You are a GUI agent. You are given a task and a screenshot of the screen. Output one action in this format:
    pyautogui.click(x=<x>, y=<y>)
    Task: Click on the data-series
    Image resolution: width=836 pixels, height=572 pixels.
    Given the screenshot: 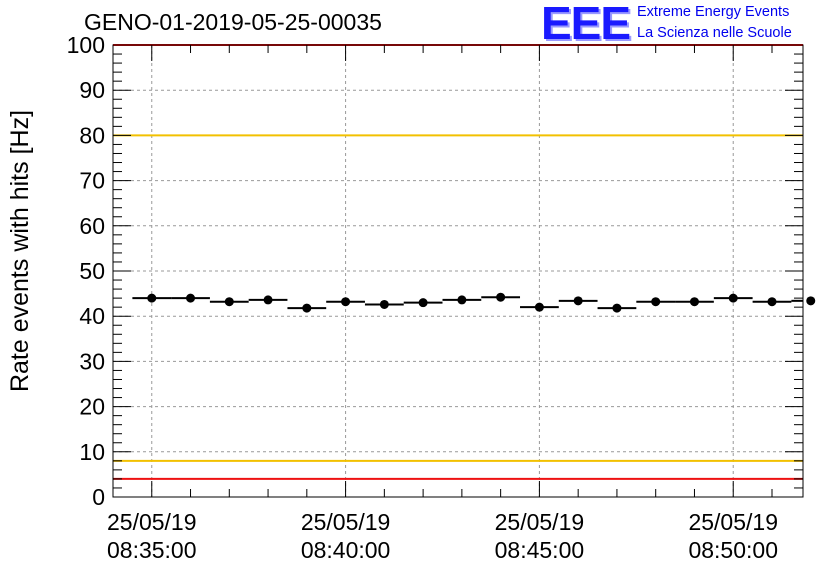 What is the action you would take?
    pyautogui.click(x=474, y=302)
    